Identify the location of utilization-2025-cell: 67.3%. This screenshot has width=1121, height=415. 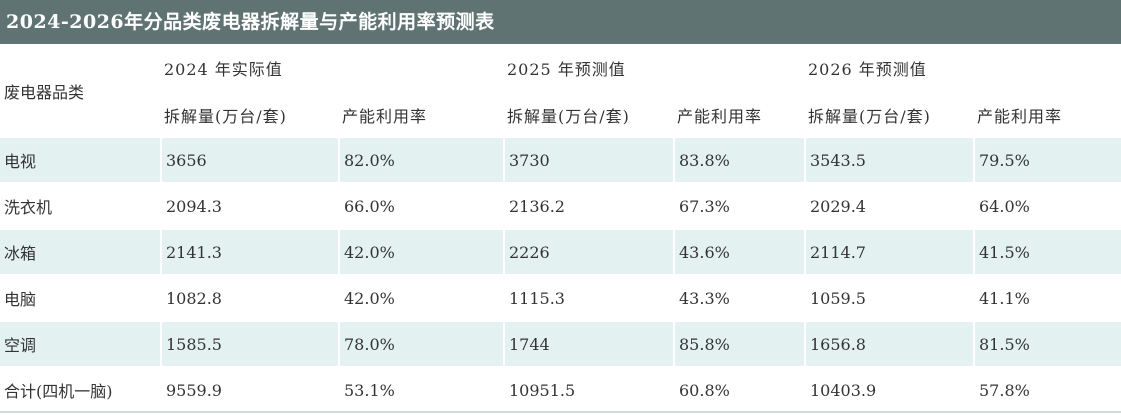
(738, 207).